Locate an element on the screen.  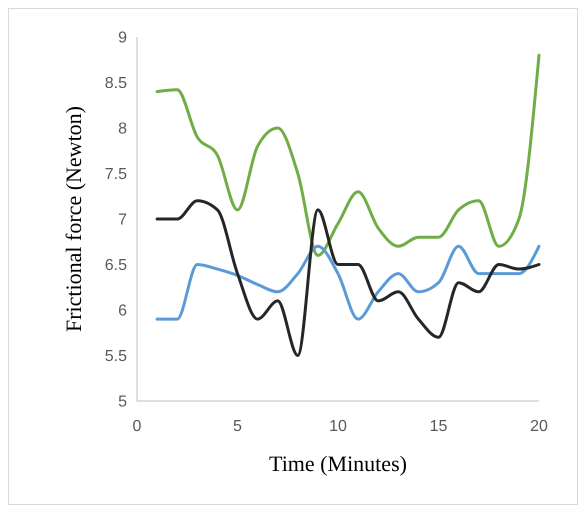
y-tick-label: 5 is located at coordinates (123, 402).